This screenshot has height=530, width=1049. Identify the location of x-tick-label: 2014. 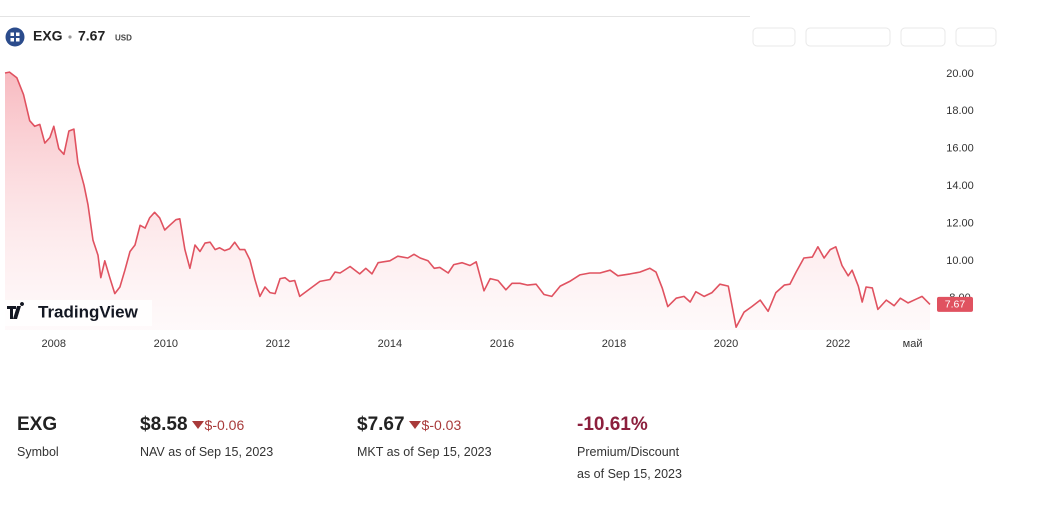
(390, 344).